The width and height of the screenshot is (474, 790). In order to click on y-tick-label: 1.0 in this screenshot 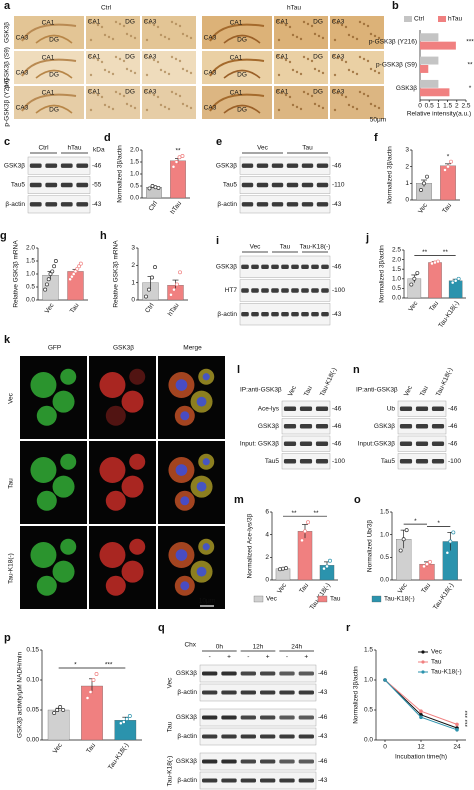, I will do `click(368, 680)`.